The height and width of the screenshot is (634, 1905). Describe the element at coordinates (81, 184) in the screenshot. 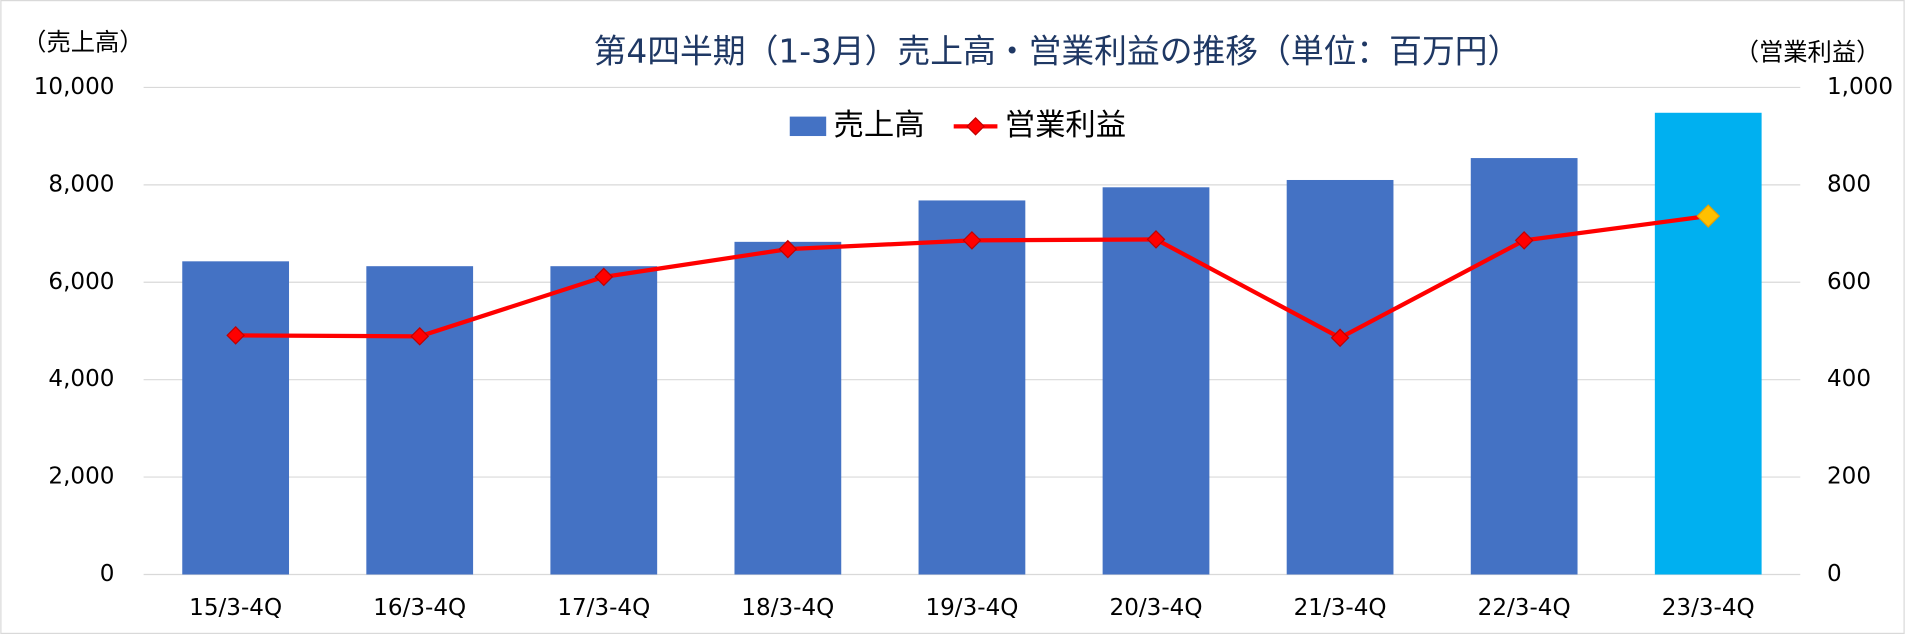

I see `y-tick-label: 8,000` at that location.